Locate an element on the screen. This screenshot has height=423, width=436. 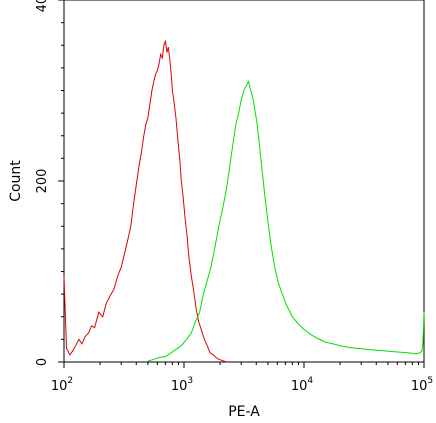
y-tick-label: 400 is located at coordinates (42, 6).